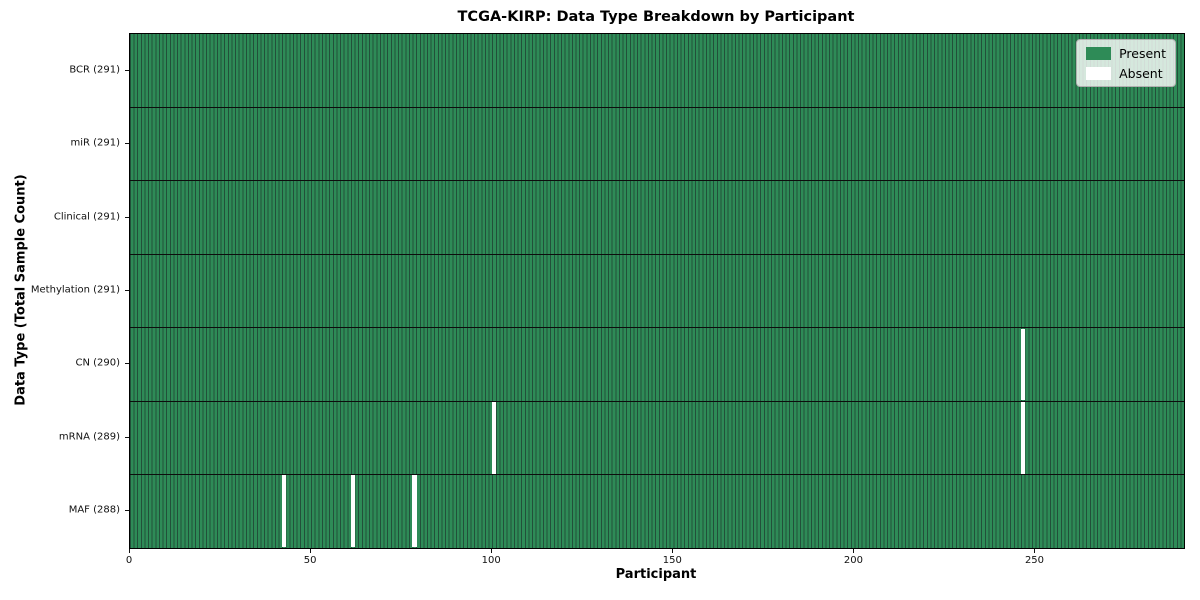 This screenshot has width=1200, height=600. Describe the element at coordinates (654, 560) in the screenshot. I see `x-axis: 0 50 100 150 200 250` at that location.